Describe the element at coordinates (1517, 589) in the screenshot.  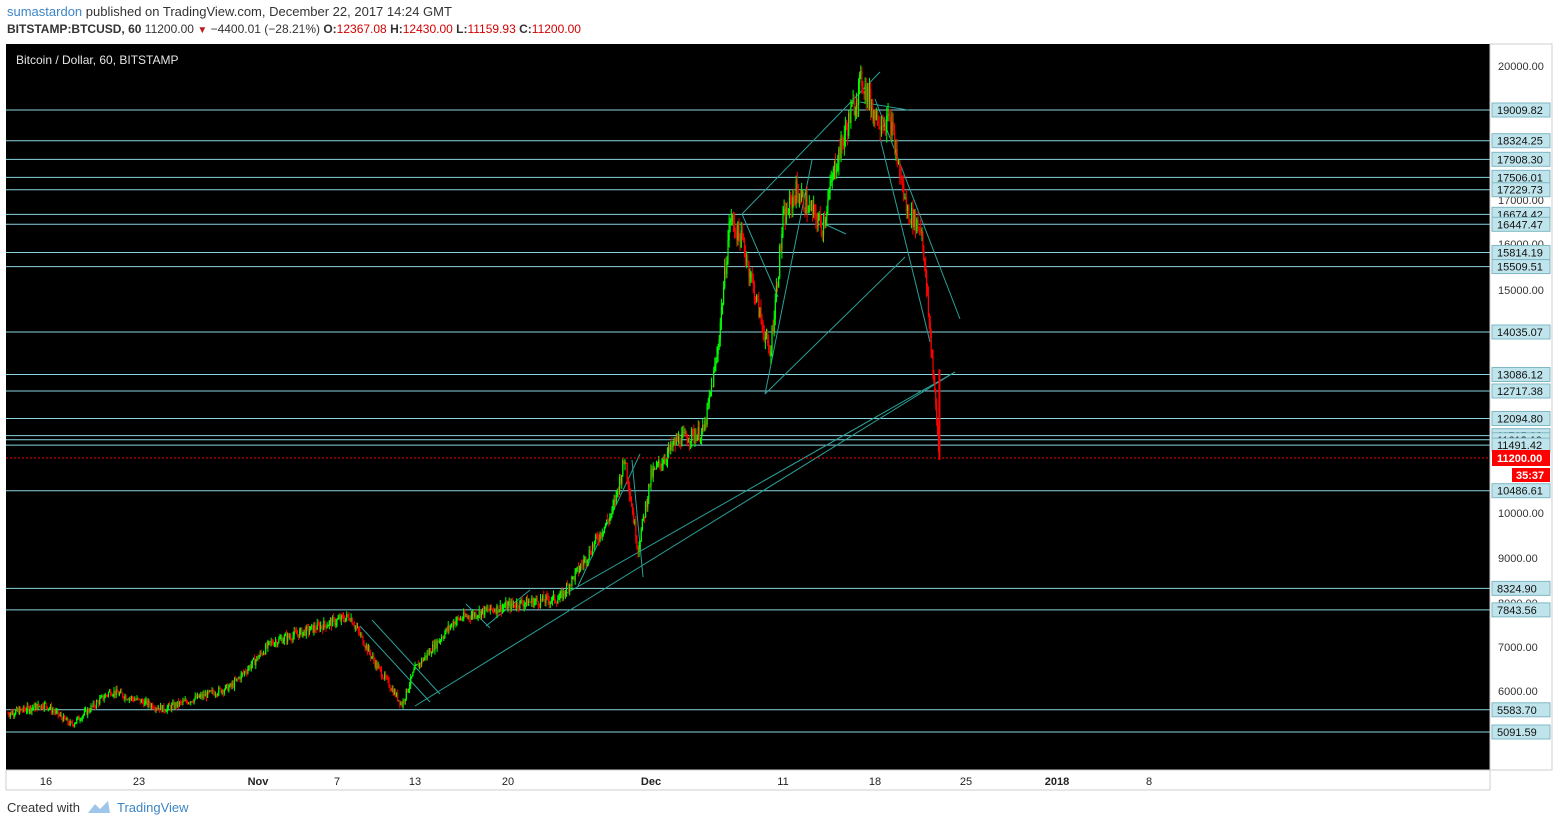
I see `level-price-label: 8324.90` at that location.